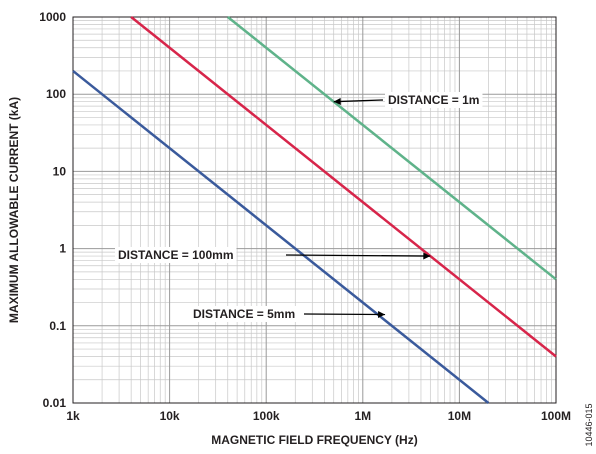 The image size is (596, 454). I want to click on annotation-2: DISTANCE = 100mm, so click(273, 255).